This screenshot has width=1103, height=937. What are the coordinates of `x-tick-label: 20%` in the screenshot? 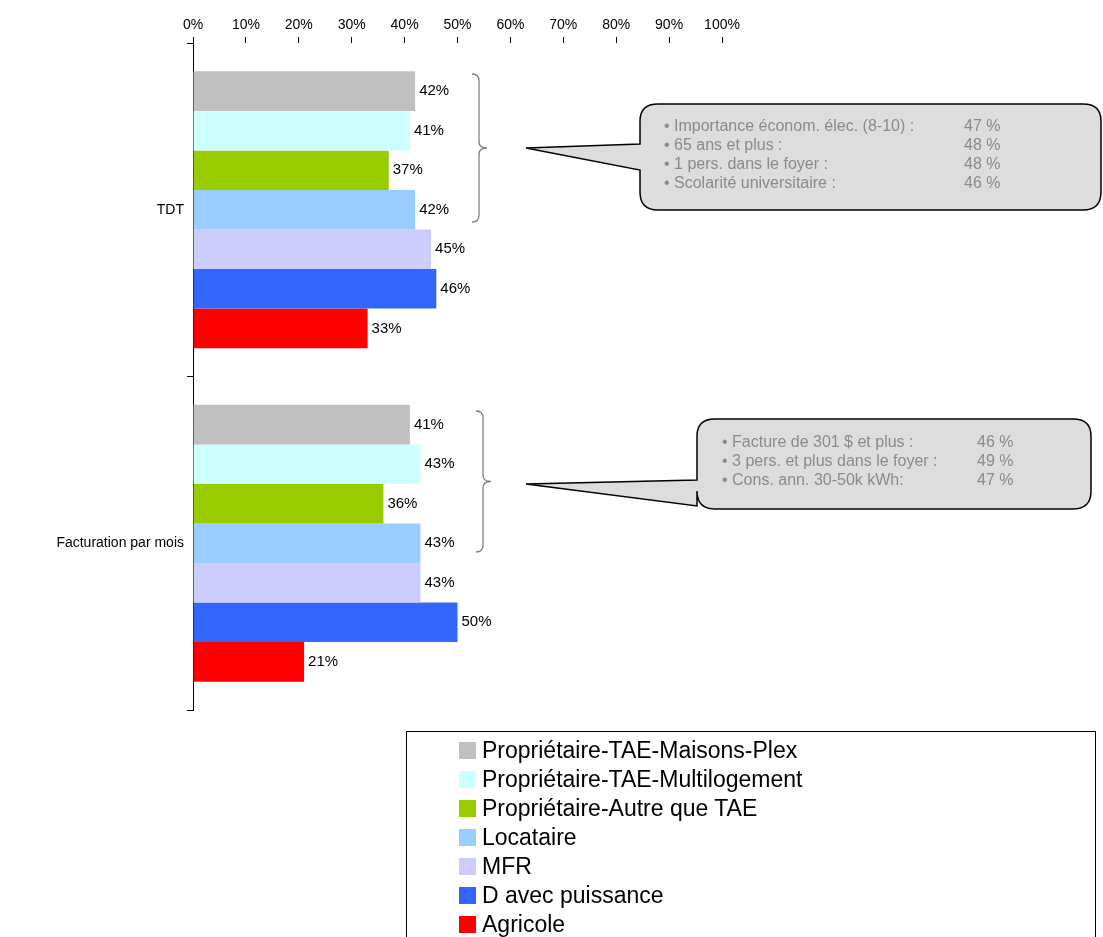 It's located at (298, 24).